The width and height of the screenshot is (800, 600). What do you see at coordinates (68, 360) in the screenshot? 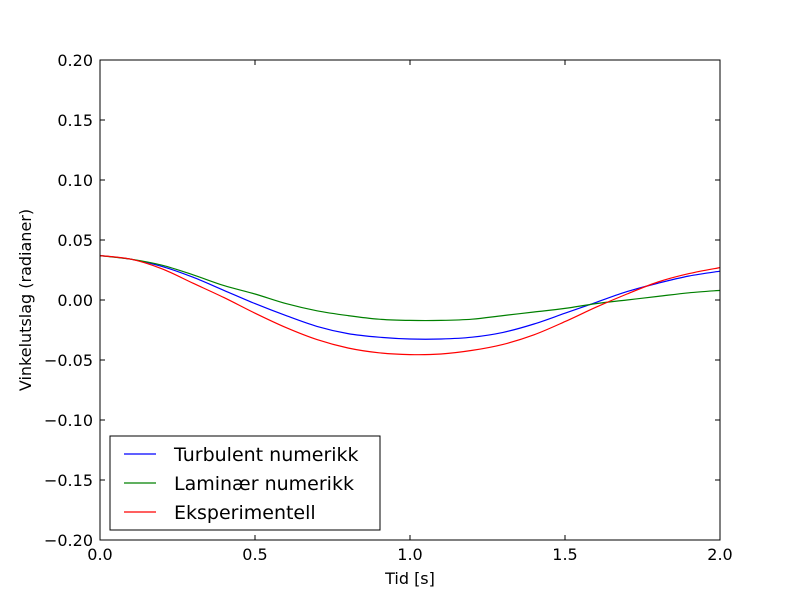
I see `y-tick-label: −0.05` at bounding box center [68, 360].